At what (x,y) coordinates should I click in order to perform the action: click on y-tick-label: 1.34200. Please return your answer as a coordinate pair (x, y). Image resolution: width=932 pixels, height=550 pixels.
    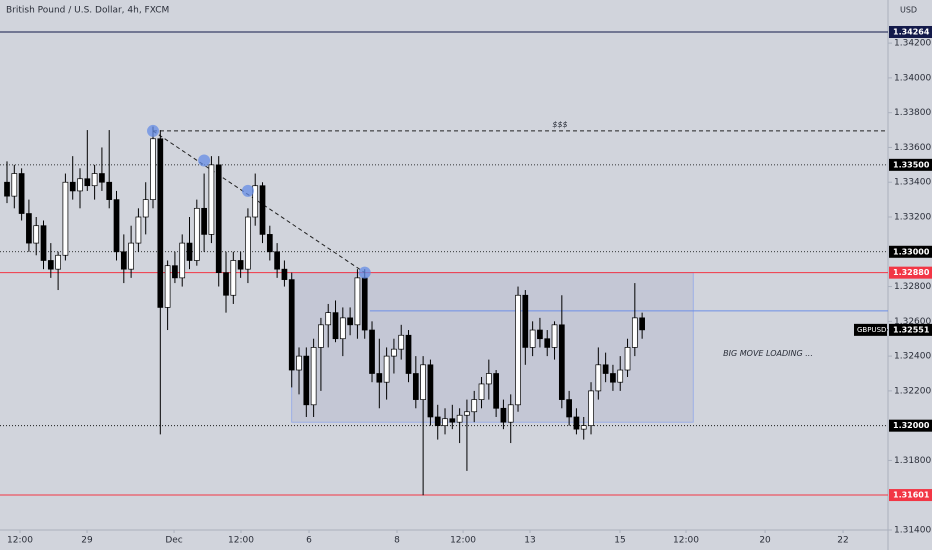
    Looking at the image, I should click on (912, 44).